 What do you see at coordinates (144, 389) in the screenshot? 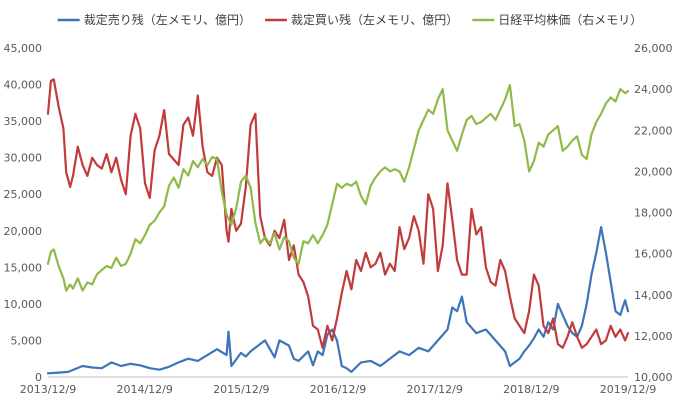
I see `x-tick-label: 2014/12/9` at bounding box center [144, 389].